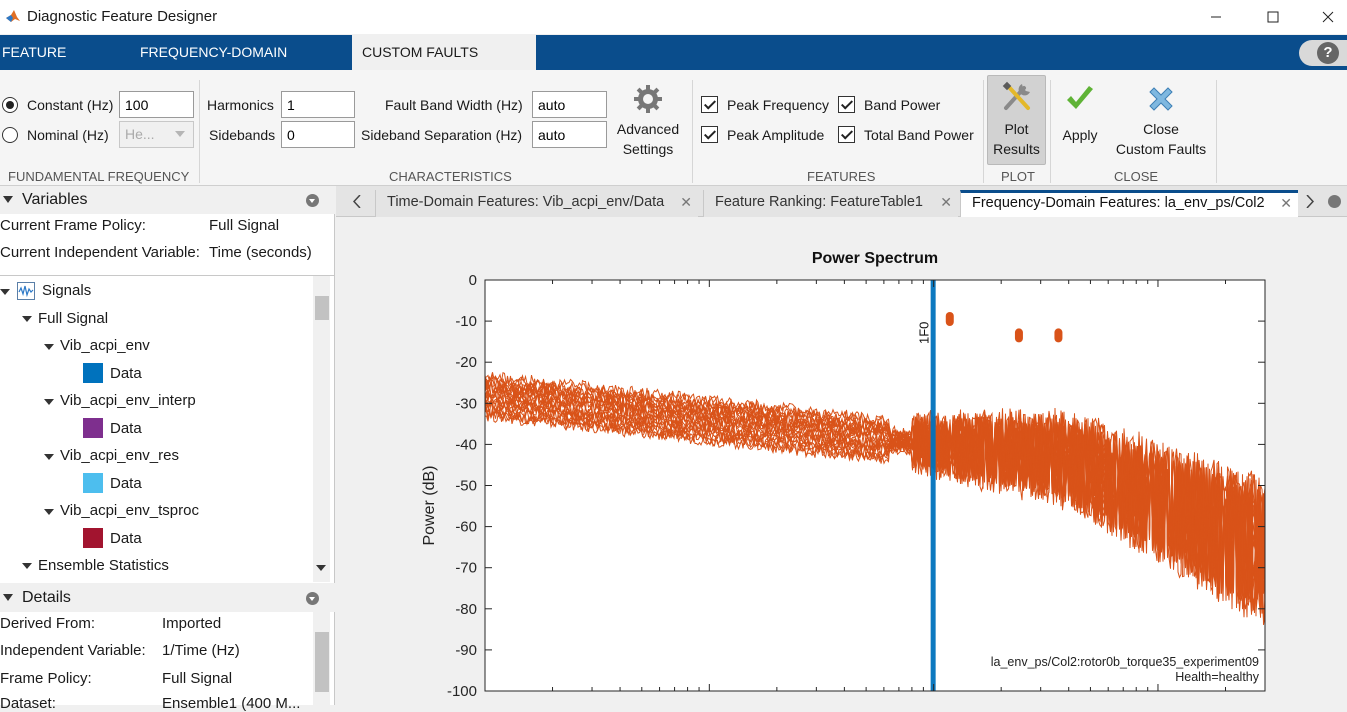 Image resolution: width=1347 pixels, height=712 pixels. I want to click on constant-frequency-input, so click(156, 104).